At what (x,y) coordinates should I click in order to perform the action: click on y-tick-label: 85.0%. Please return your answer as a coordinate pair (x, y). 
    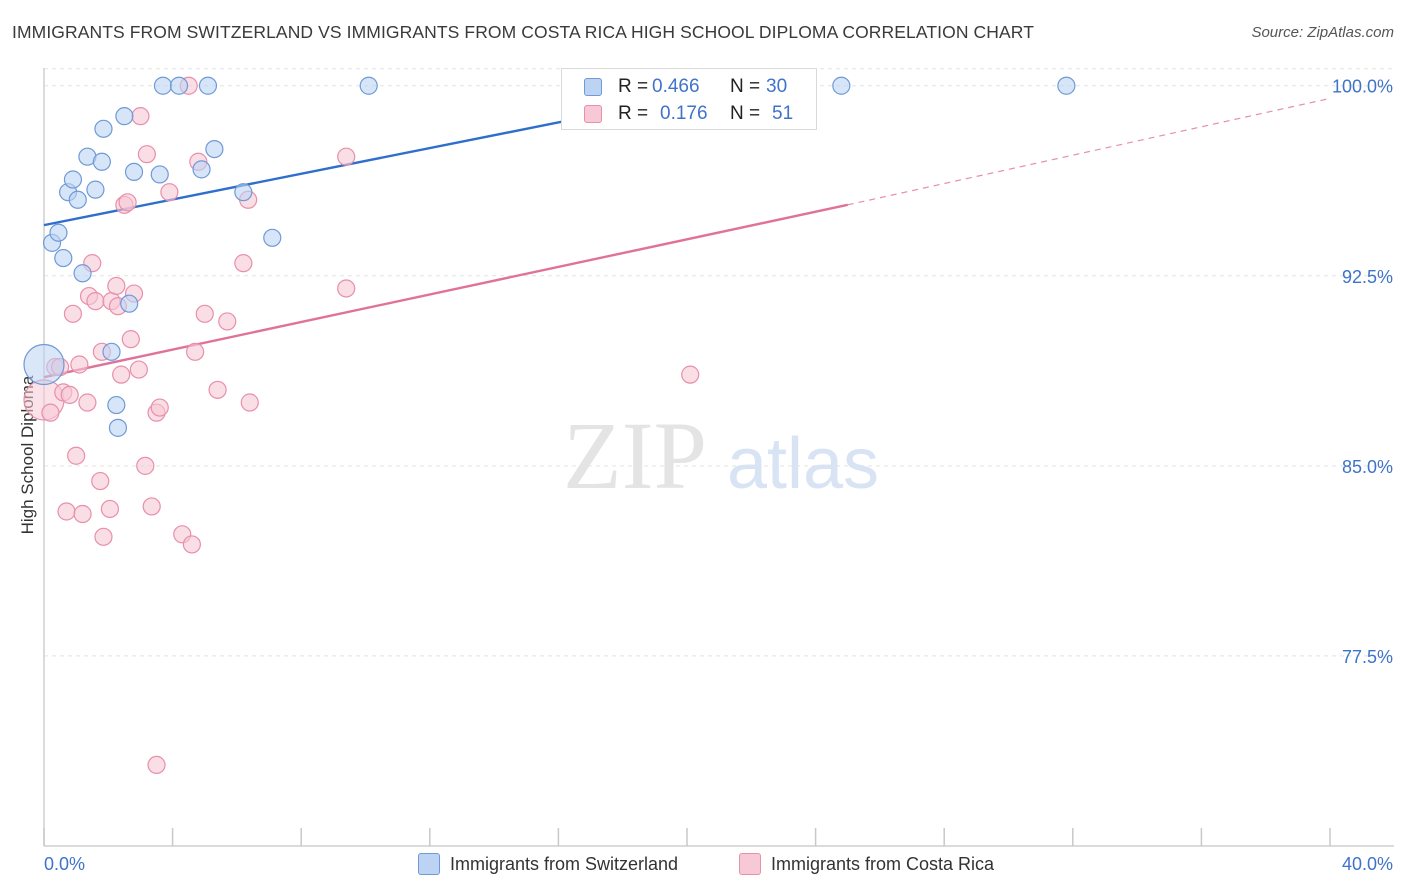
    Looking at the image, I should click on (1367, 467).